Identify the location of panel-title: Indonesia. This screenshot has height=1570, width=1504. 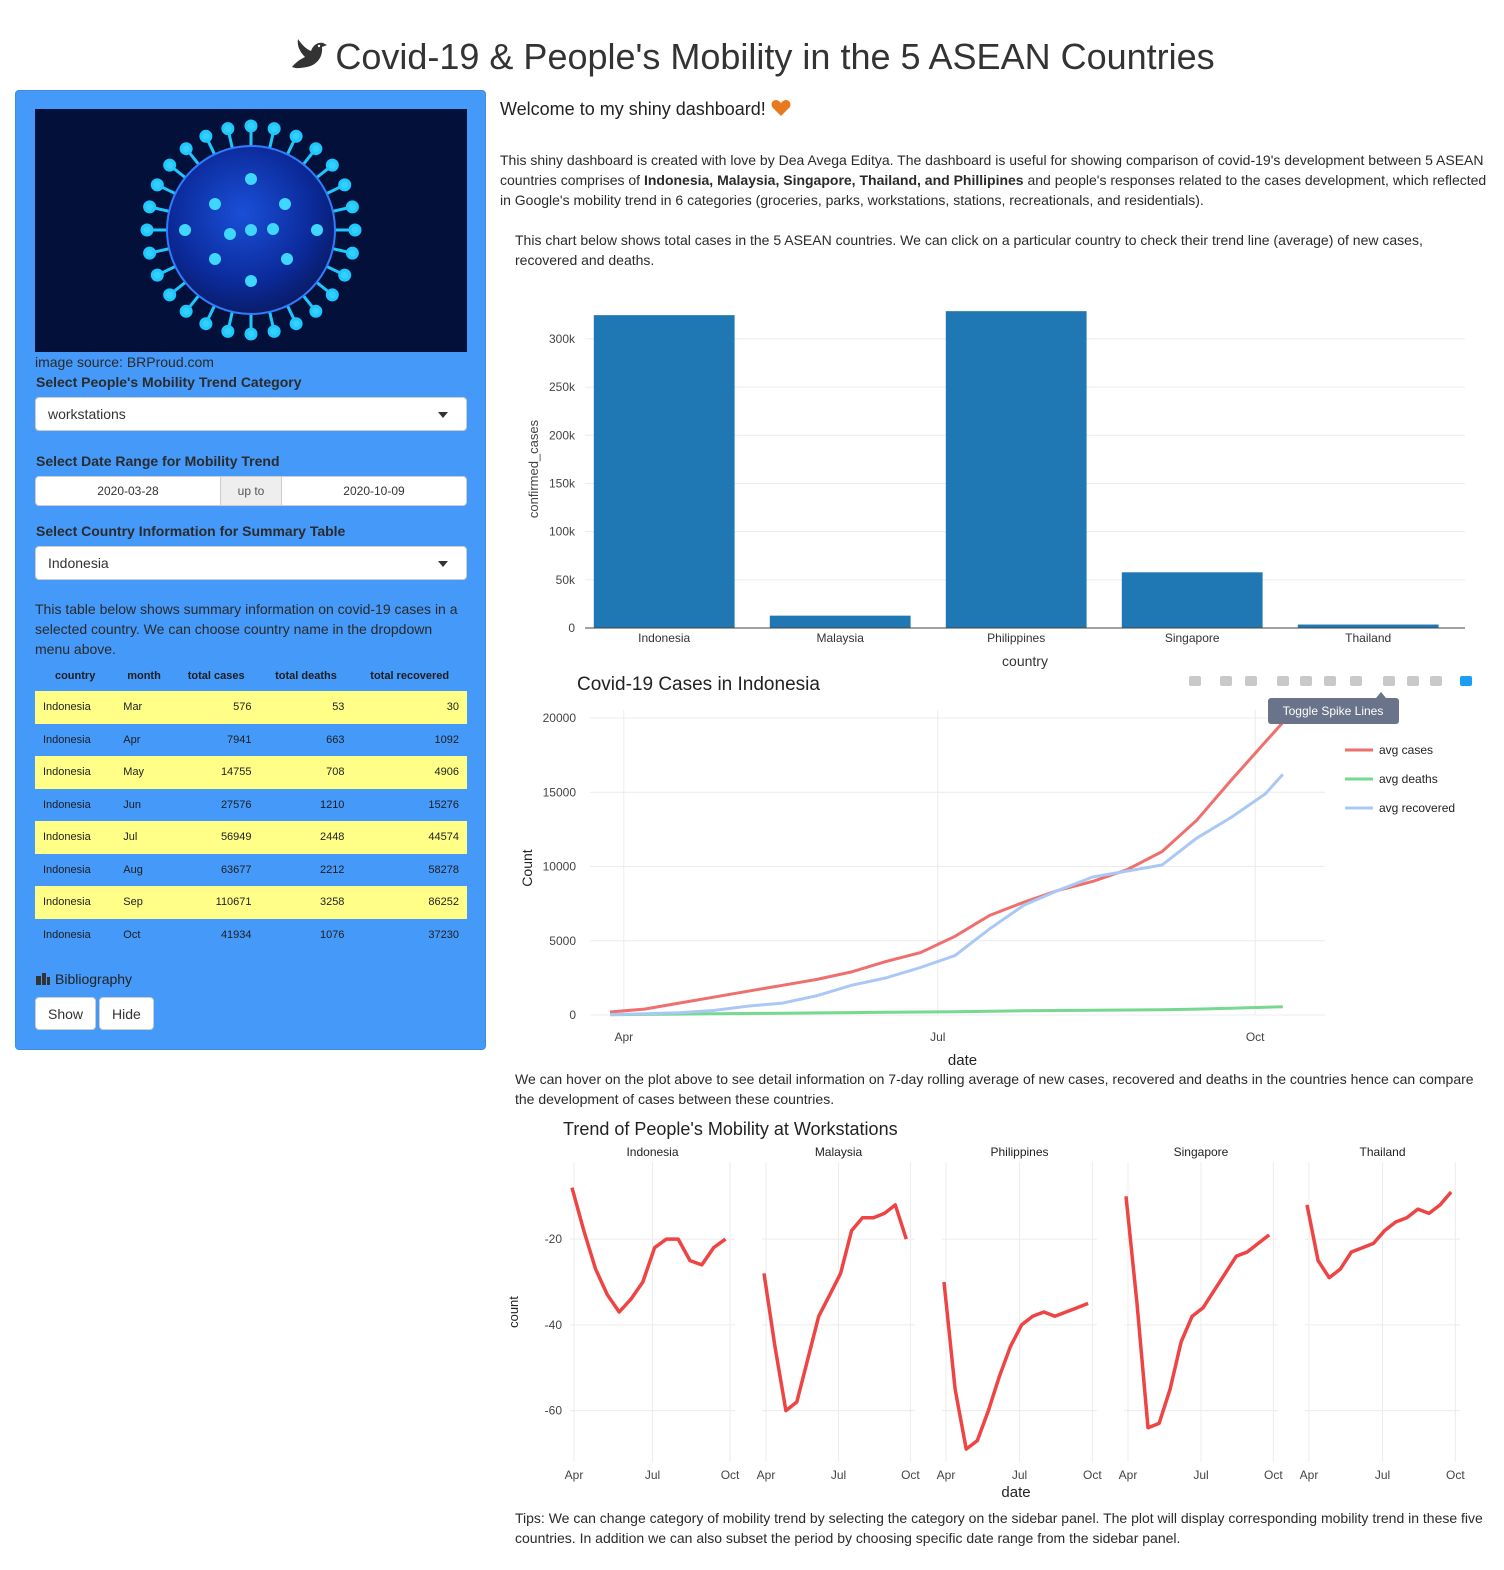
(652, 1152).